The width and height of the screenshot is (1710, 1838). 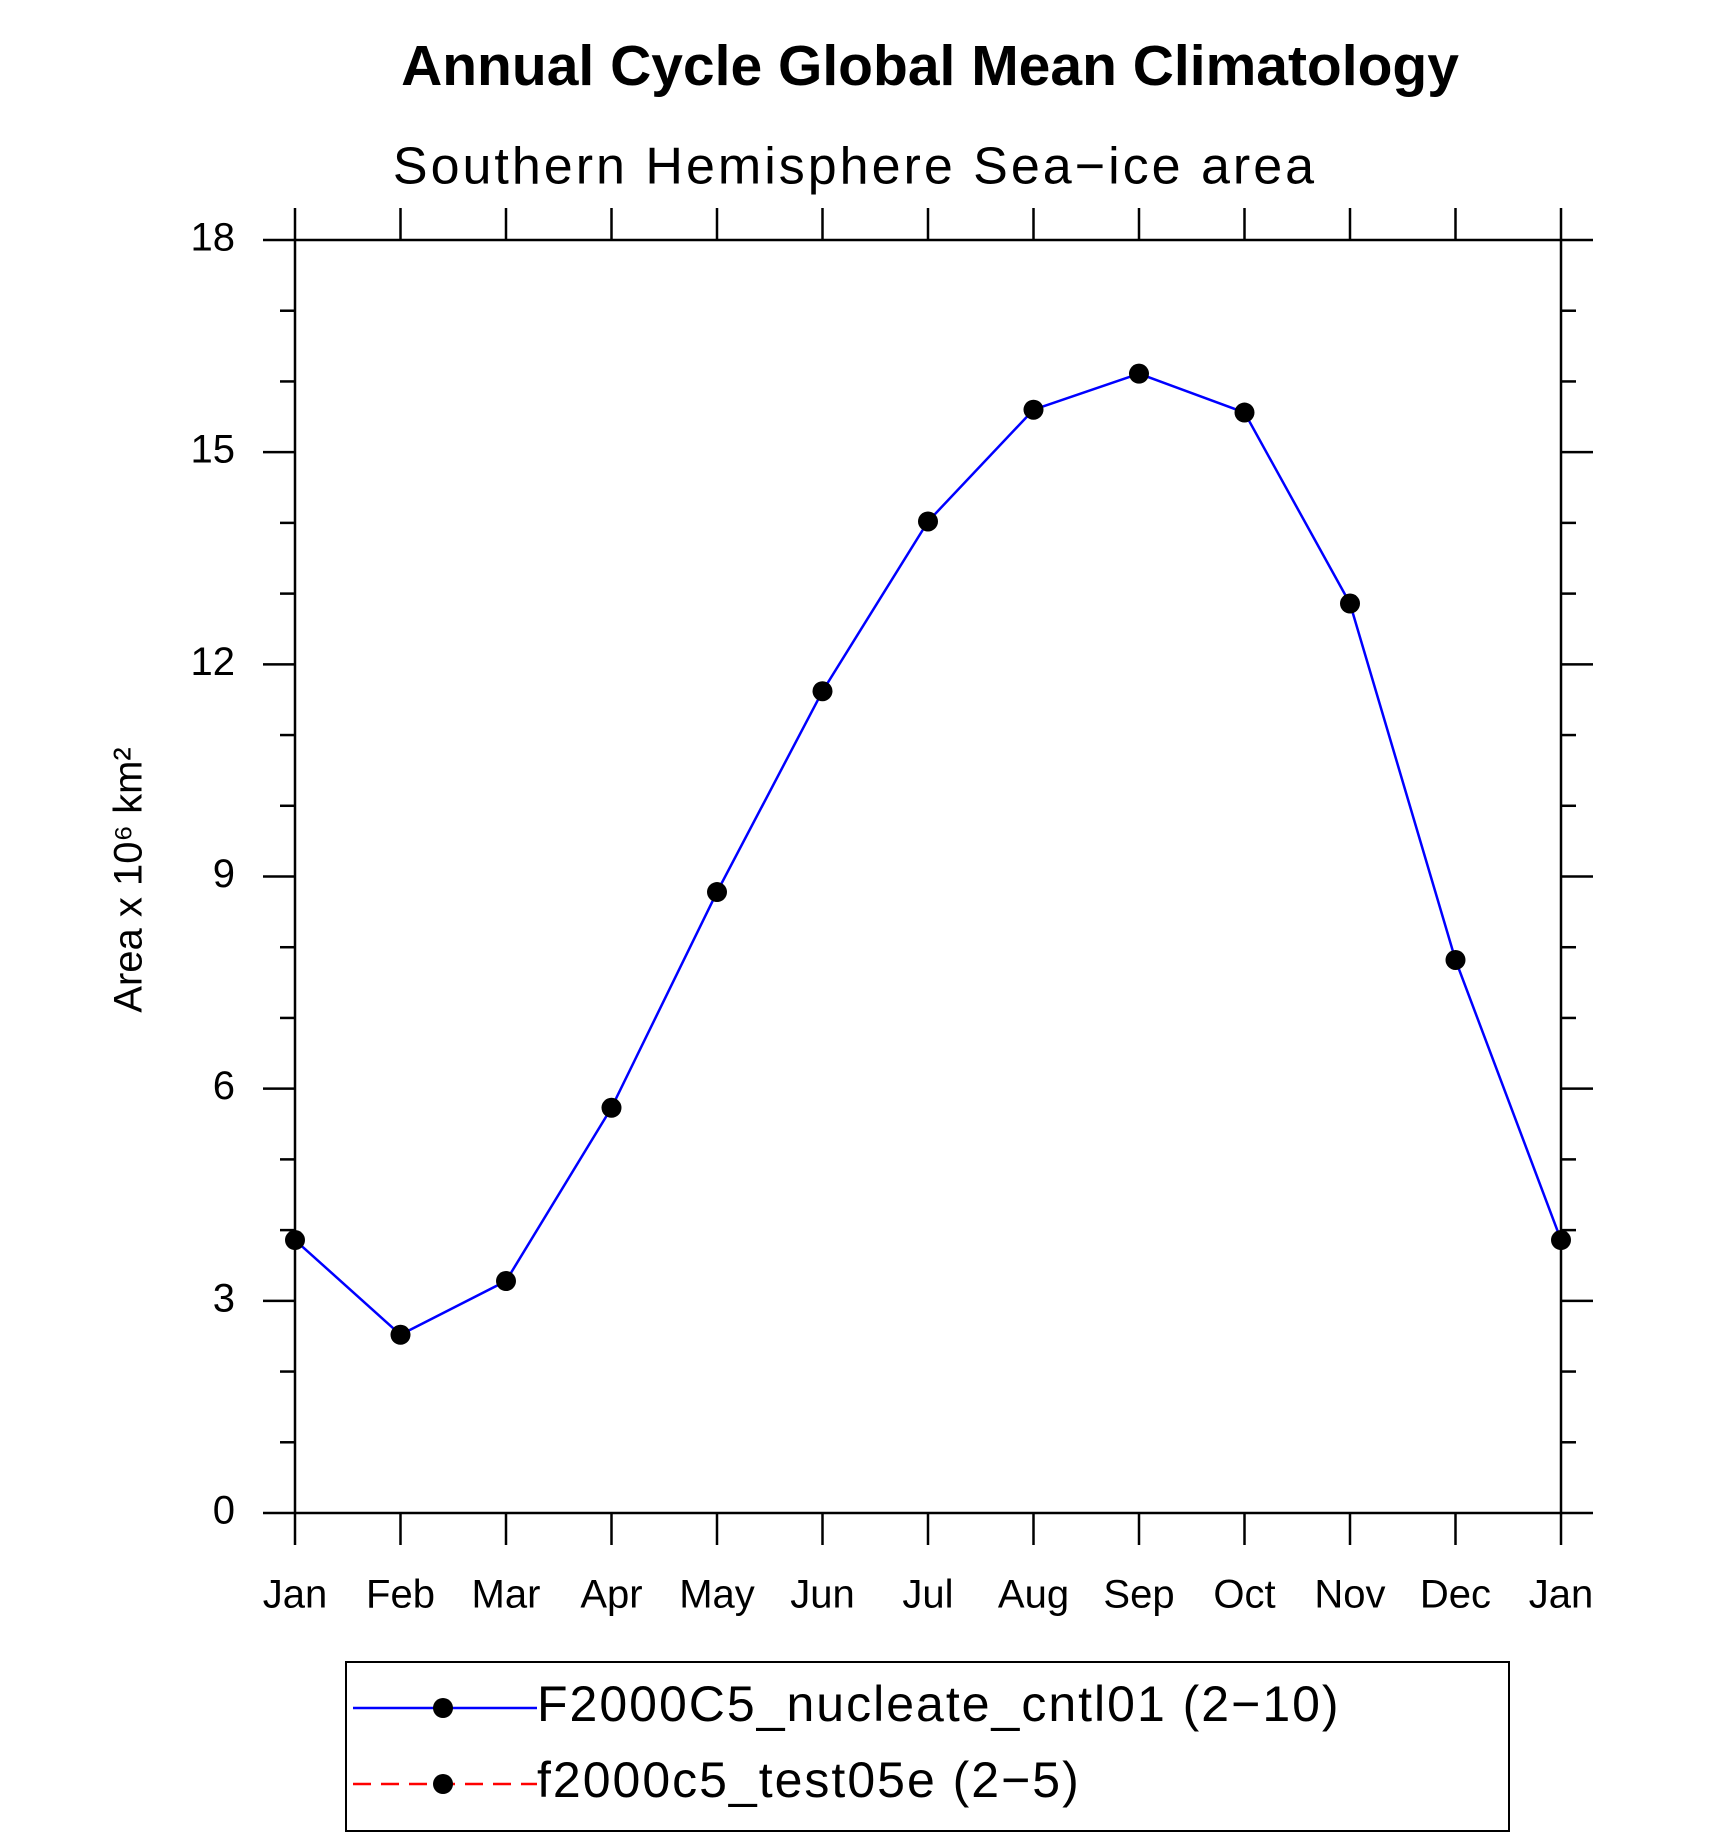 I want to click on x-tick-label: Sep, so click(x=1138, y=1595).